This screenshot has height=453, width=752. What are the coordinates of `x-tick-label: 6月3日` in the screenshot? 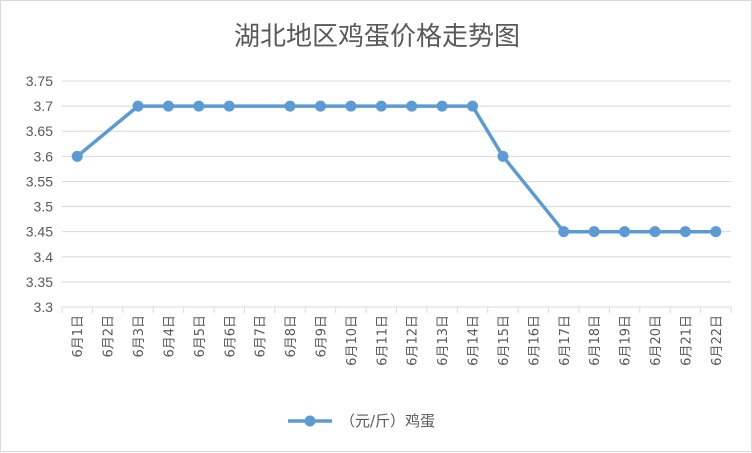 It's located at (139, 336).